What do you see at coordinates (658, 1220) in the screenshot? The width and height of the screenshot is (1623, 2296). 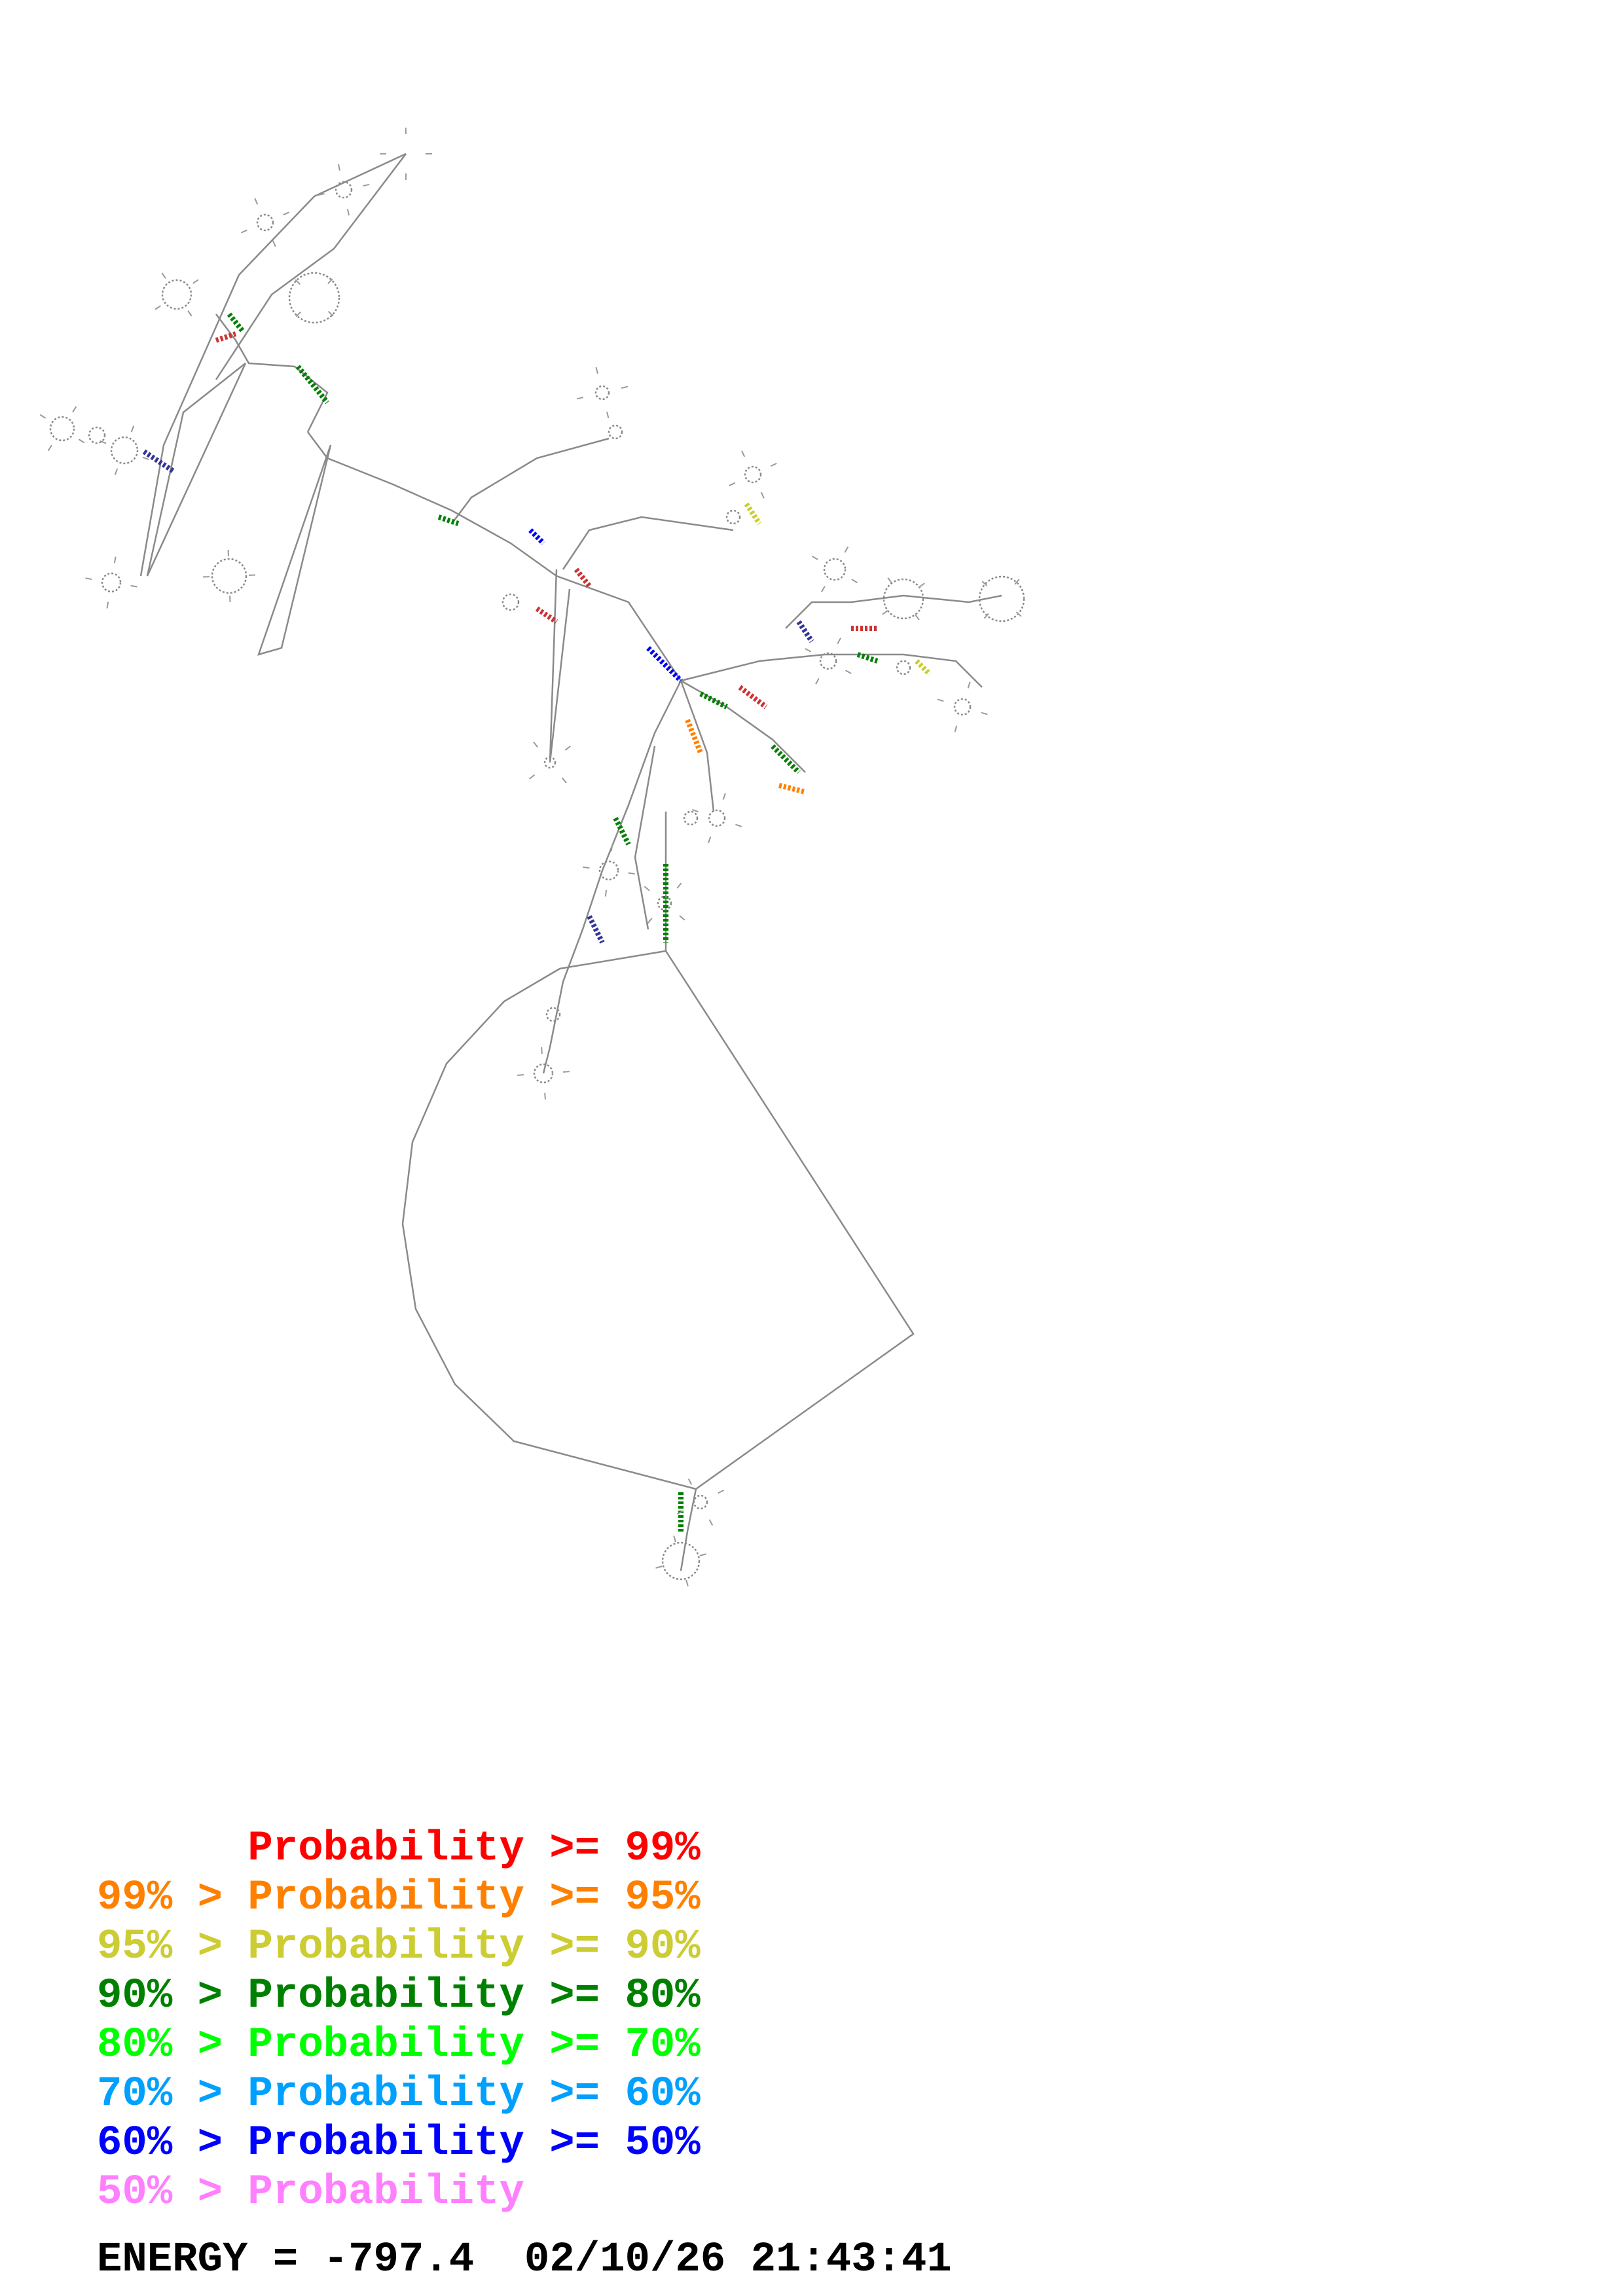 I see `large-multiloop` at bounding box center [658, 1220].